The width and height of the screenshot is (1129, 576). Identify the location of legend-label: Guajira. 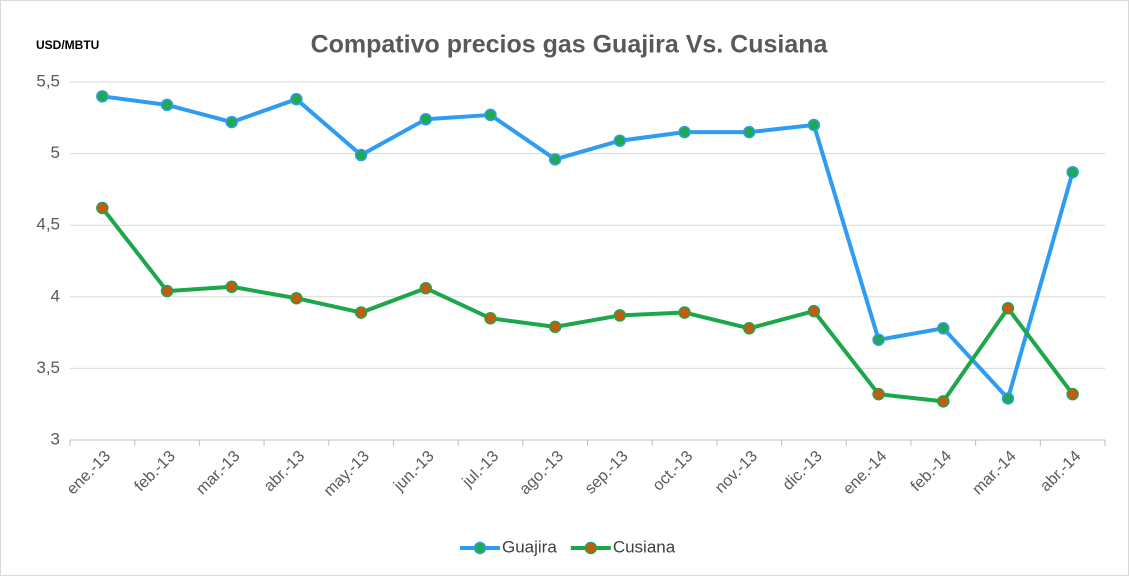
(529, 546).